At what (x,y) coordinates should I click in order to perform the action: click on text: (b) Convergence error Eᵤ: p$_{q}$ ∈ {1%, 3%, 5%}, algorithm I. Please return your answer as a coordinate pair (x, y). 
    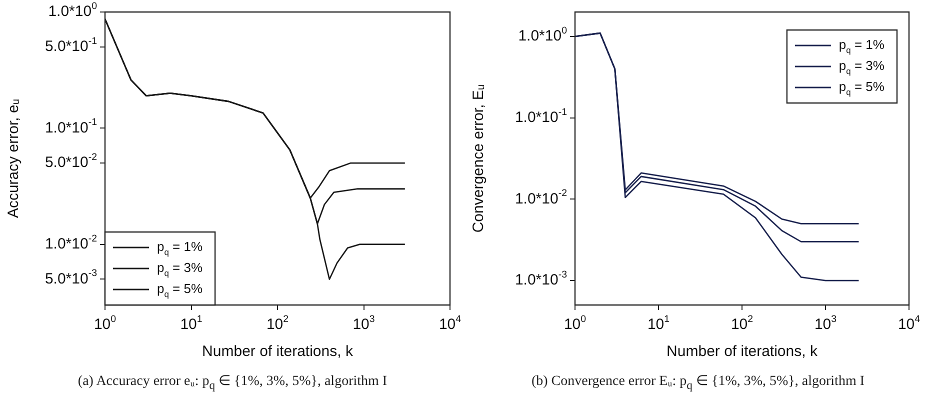
    Looking at the image, I should click on (698, 382).